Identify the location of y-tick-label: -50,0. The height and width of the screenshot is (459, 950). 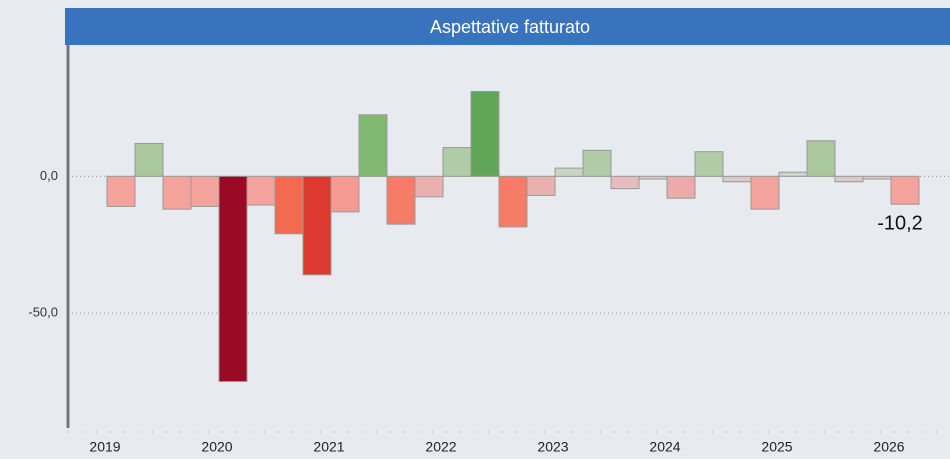
(43, 312).